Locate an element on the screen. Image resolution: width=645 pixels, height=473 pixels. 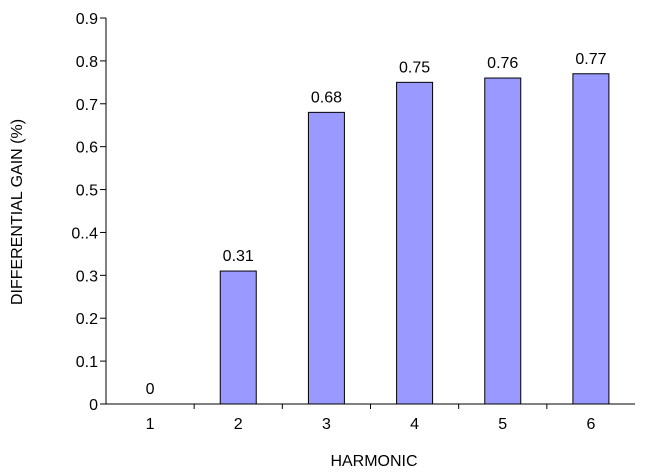
data-label-2: 0.31 is located at coordinates (238, 256).